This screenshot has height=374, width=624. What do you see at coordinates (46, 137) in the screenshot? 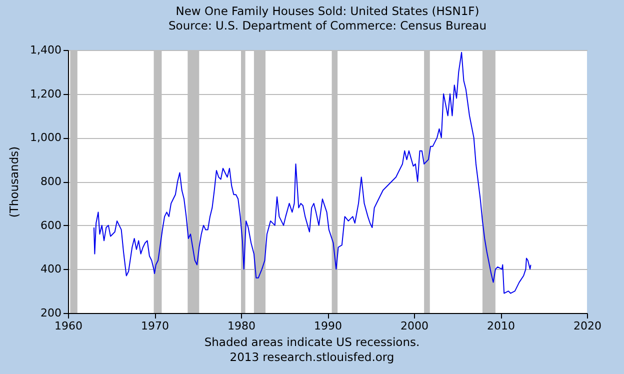
I see `y-tick-label: 1,000` at bounding box center [46, 137].